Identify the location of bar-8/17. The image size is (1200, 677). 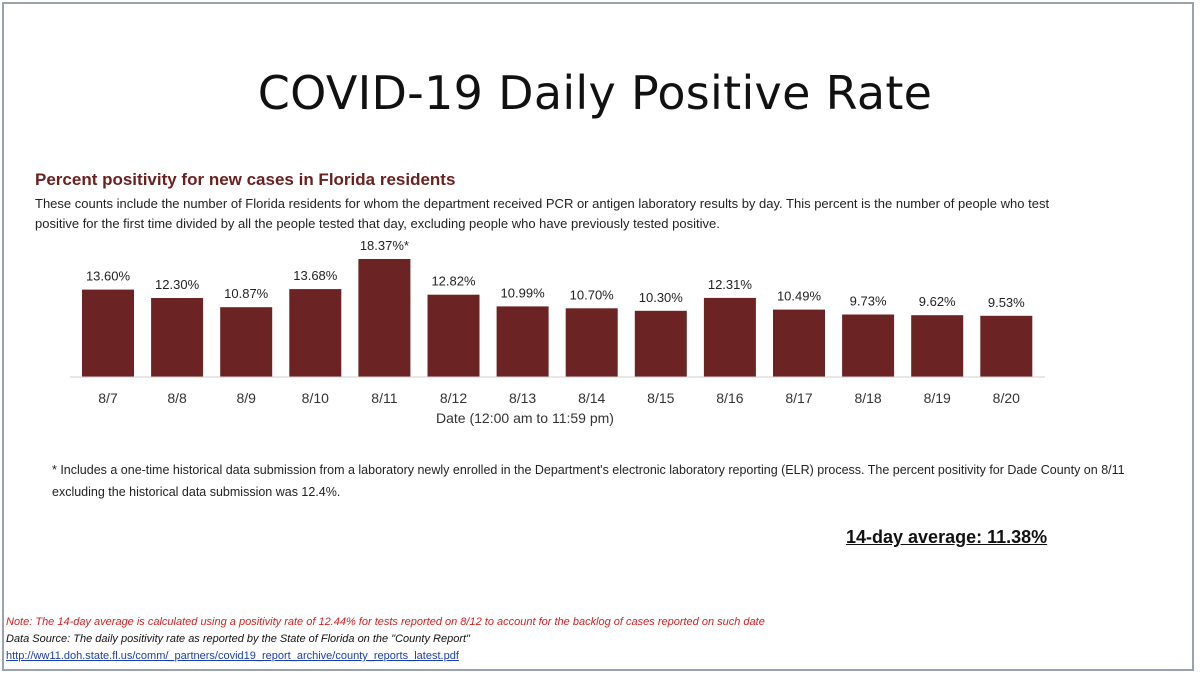
(799, 343).